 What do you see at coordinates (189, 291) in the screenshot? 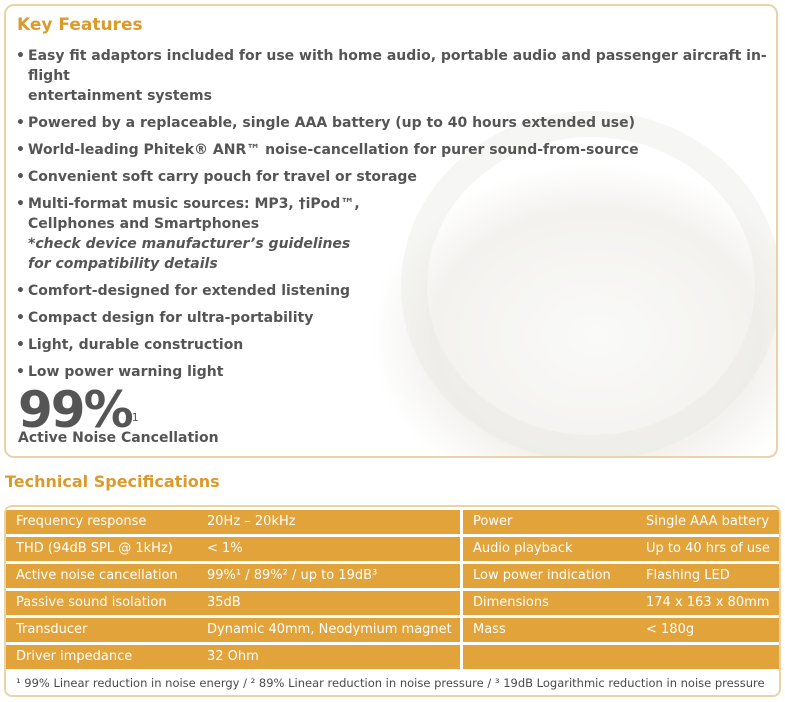
I see `feature-text: Comfort-designed for extended listening` at bounding box center [189, 291].